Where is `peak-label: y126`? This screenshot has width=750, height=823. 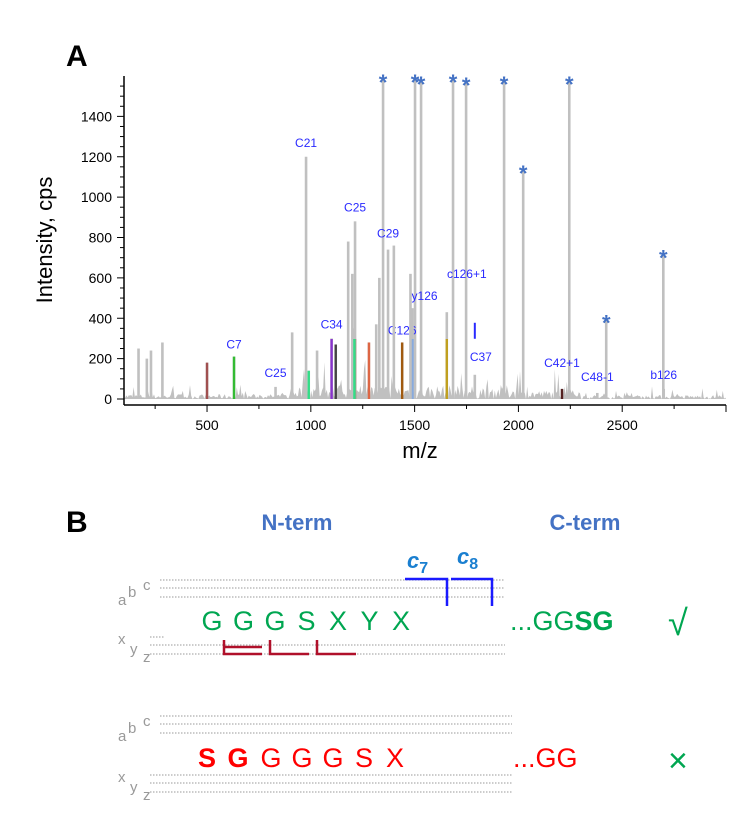 peak-label: y126 is located at coordinates (425, 296).